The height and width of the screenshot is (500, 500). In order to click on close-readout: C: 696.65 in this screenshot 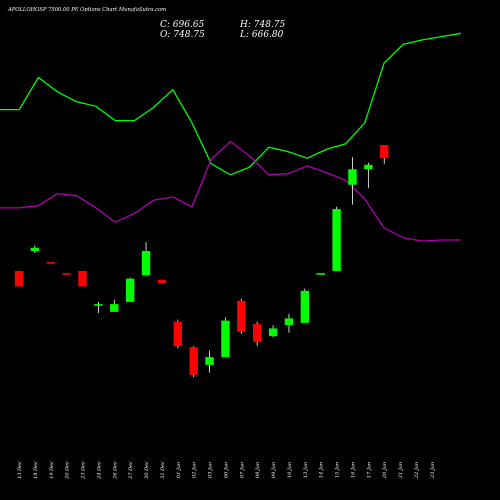, I will do `click(182, 25)`.